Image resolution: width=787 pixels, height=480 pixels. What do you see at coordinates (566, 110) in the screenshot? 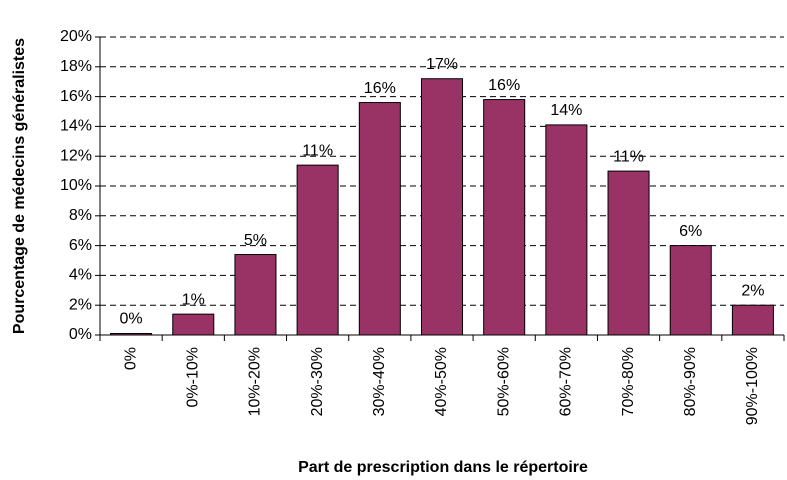
I see `value-label: 14%` at bounding box center [566, 110].